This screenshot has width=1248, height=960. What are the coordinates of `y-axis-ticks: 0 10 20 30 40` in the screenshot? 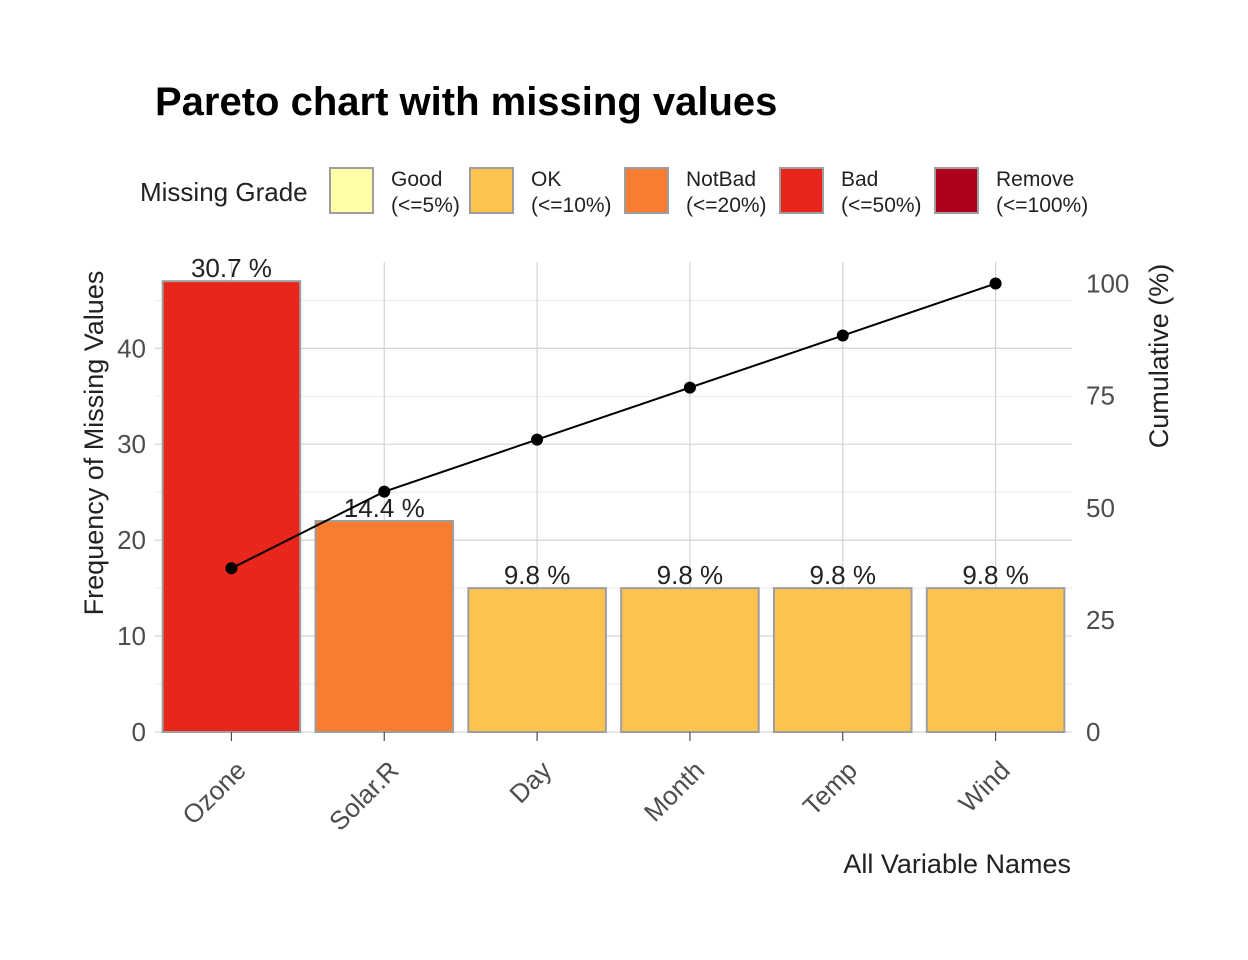 It's located at (131, 540).